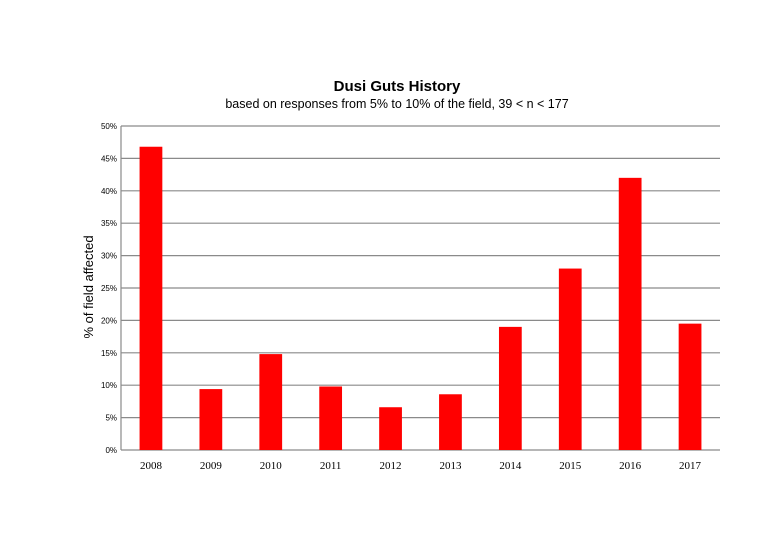  What do you see at coordinates (397, 86) in the screenshot?
I see `chart-title: Dusi Guts History` at bounding box center [397, 86].